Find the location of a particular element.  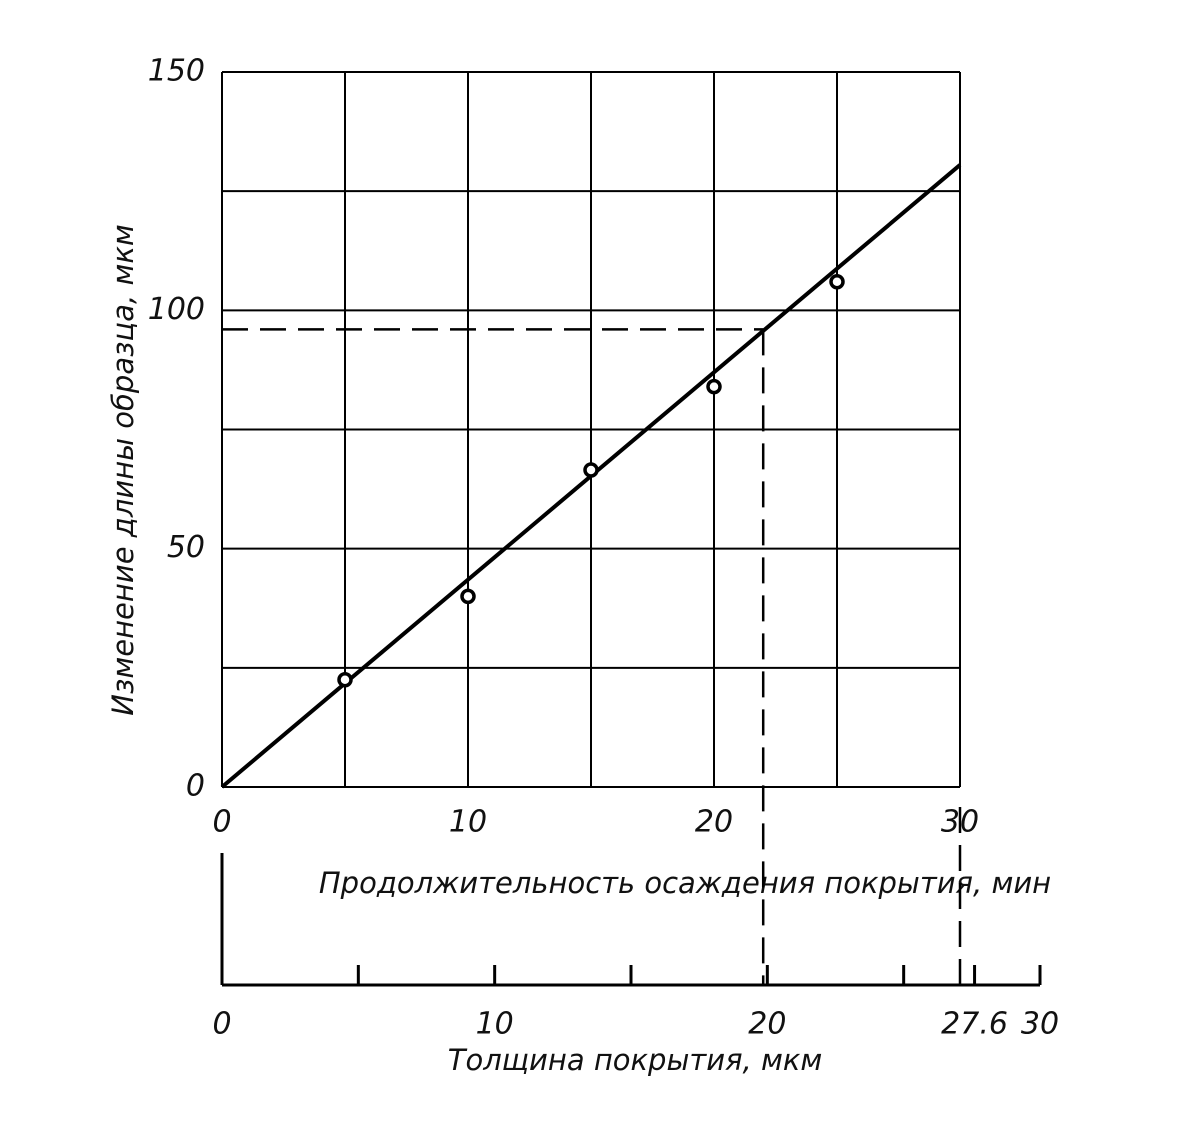

y-tick-label: 50 is located at coordinates (186, 547).